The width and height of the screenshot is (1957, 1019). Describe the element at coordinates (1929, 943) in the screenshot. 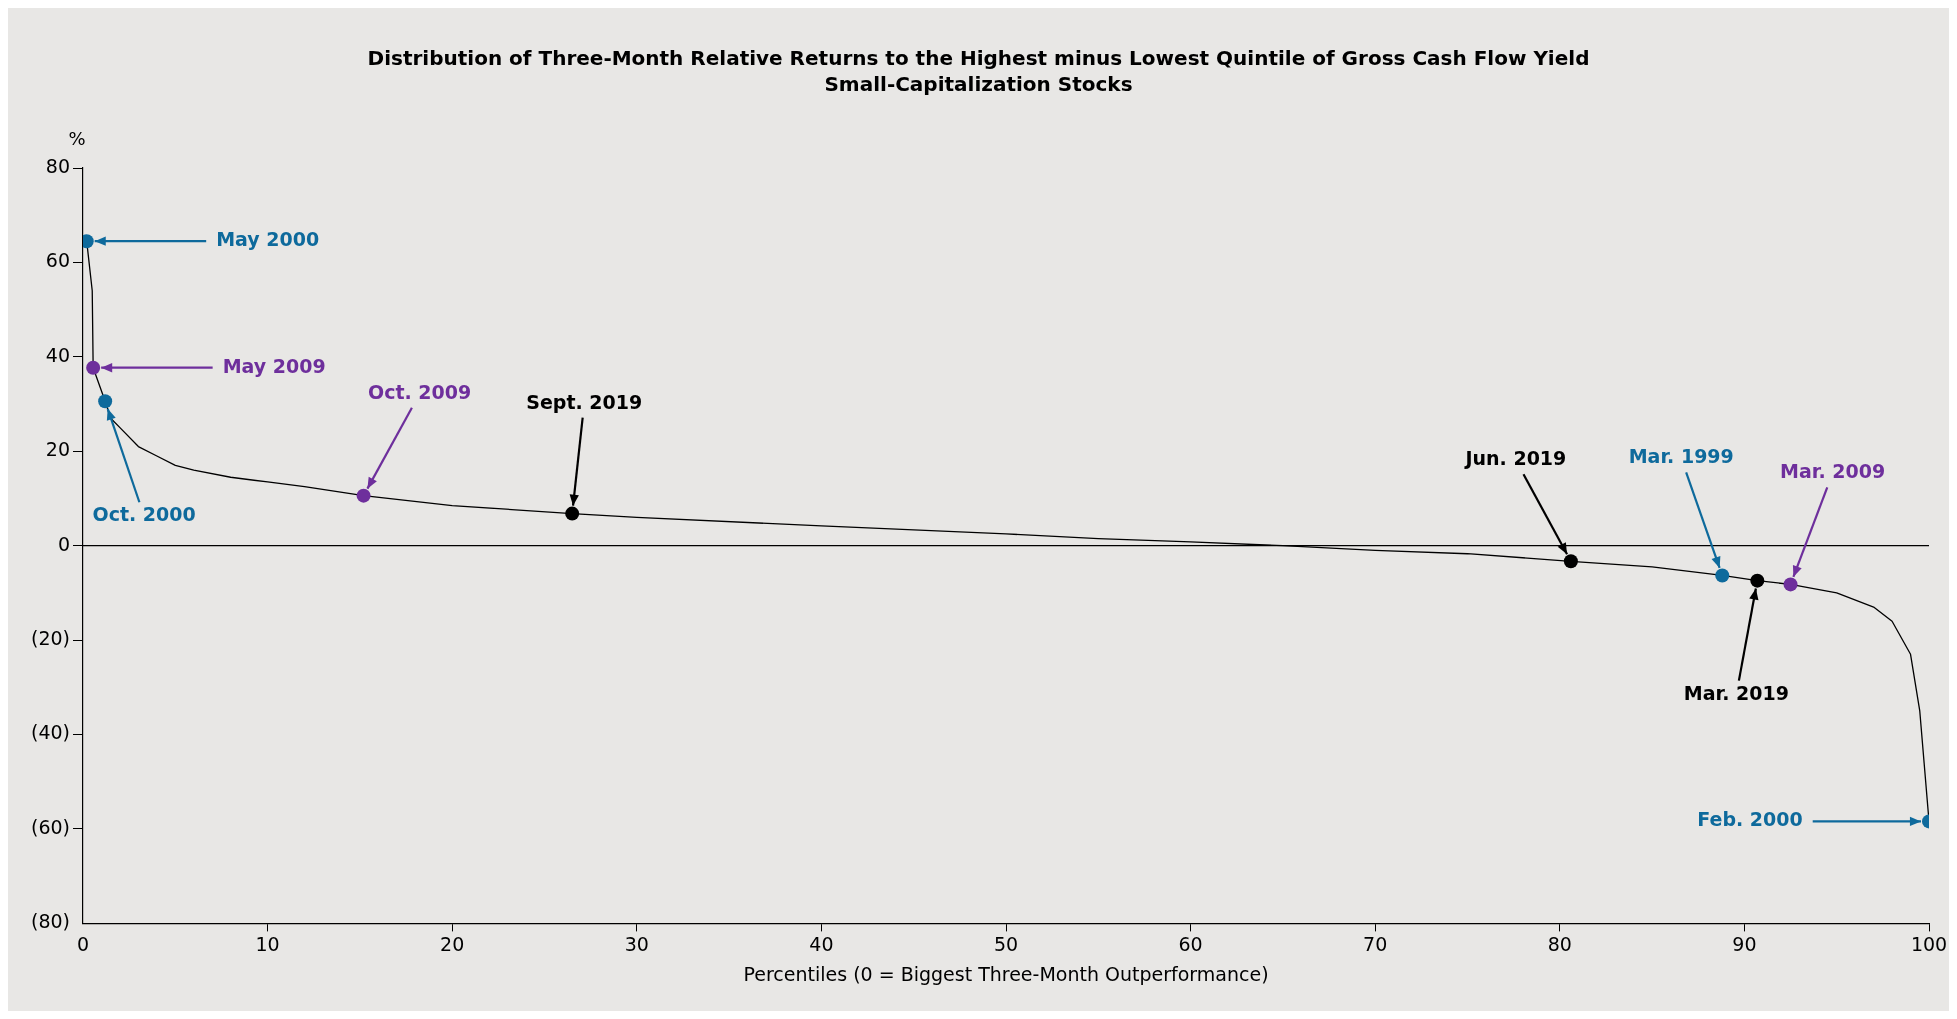

I see `x-tick-label: 100` at that location.